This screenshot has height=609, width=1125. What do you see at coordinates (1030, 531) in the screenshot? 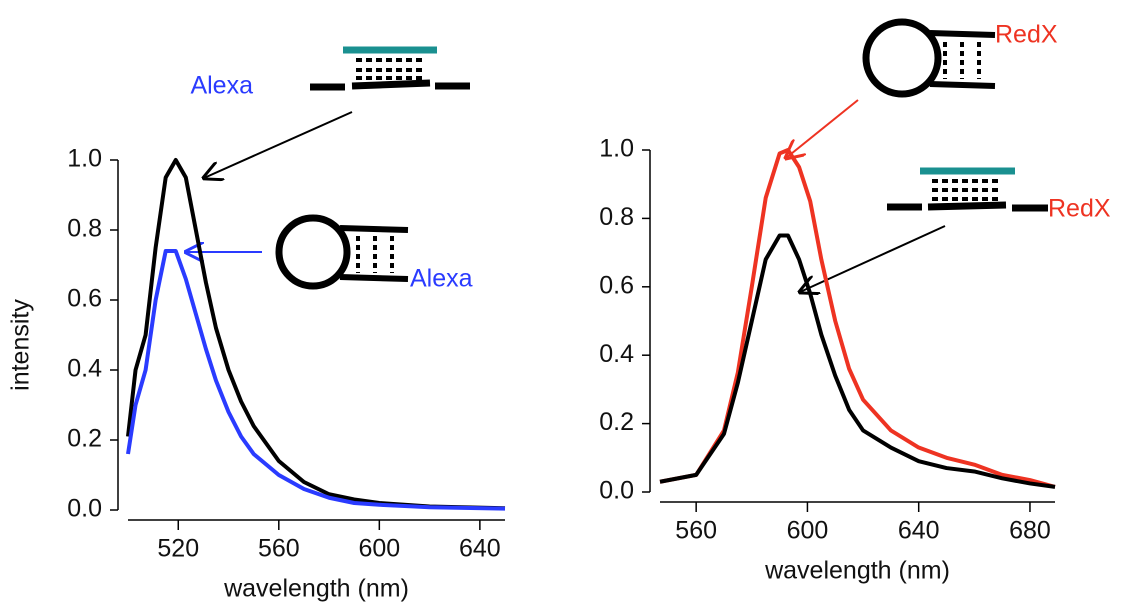
I see `x-tick-label: 680` at bounding box center [1030, 531].